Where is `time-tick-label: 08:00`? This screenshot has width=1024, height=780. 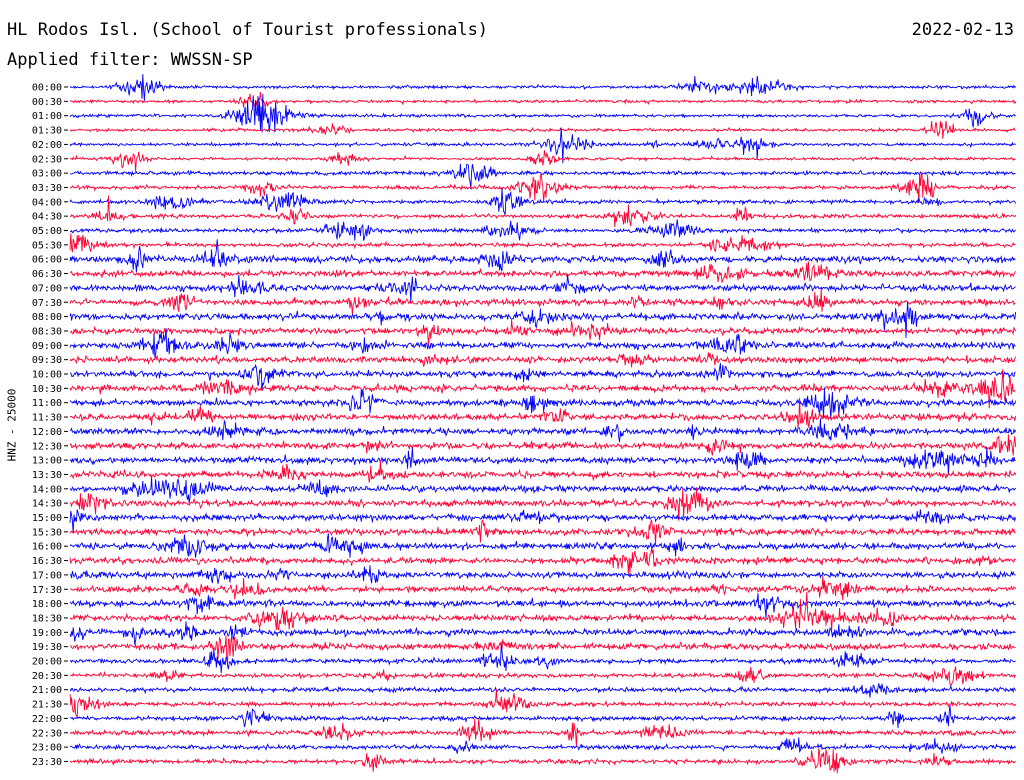
time-tick-label: 08:00 is located at coordinates (47, 317).